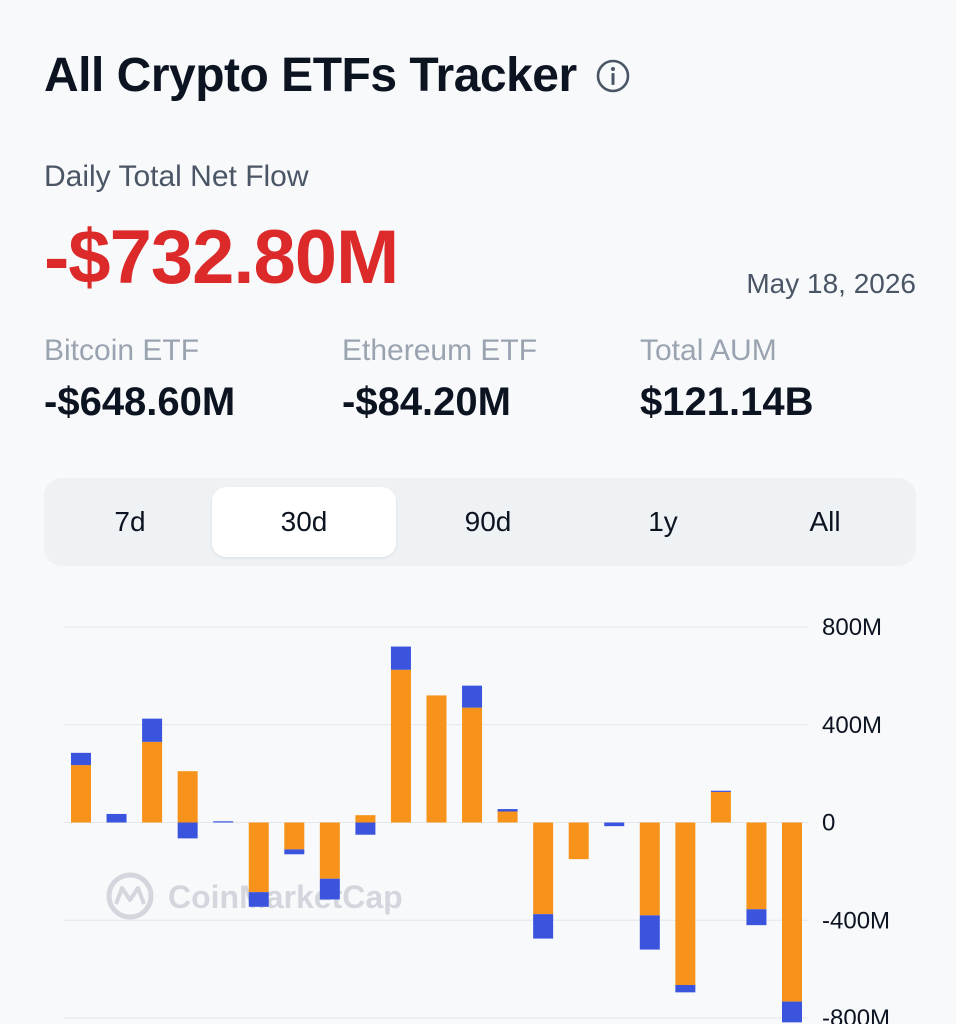 The height and width of the screenshot is (1024, 956). I want to click on watermark-text: CoinMarketCap, so click(285, 897).